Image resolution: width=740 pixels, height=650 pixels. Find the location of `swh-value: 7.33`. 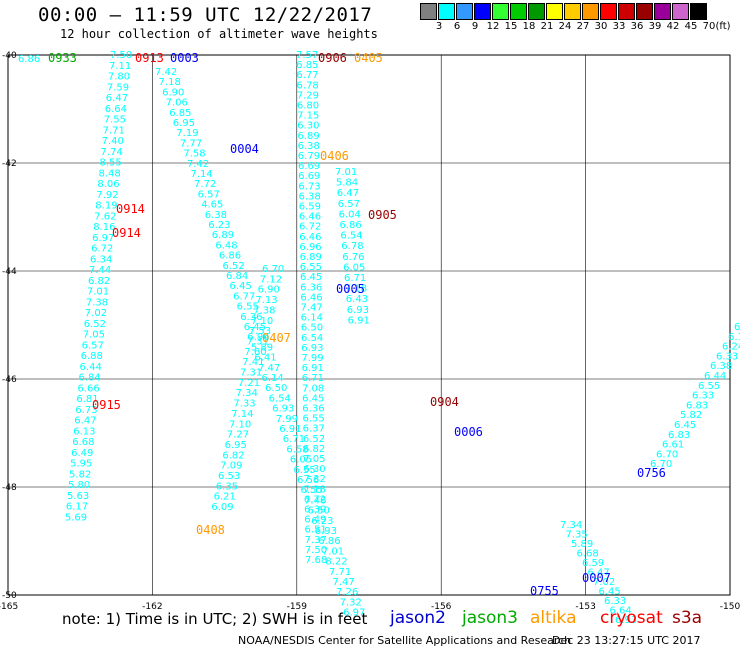

swh-value: 7.33 is located at coordinates (244, 404).